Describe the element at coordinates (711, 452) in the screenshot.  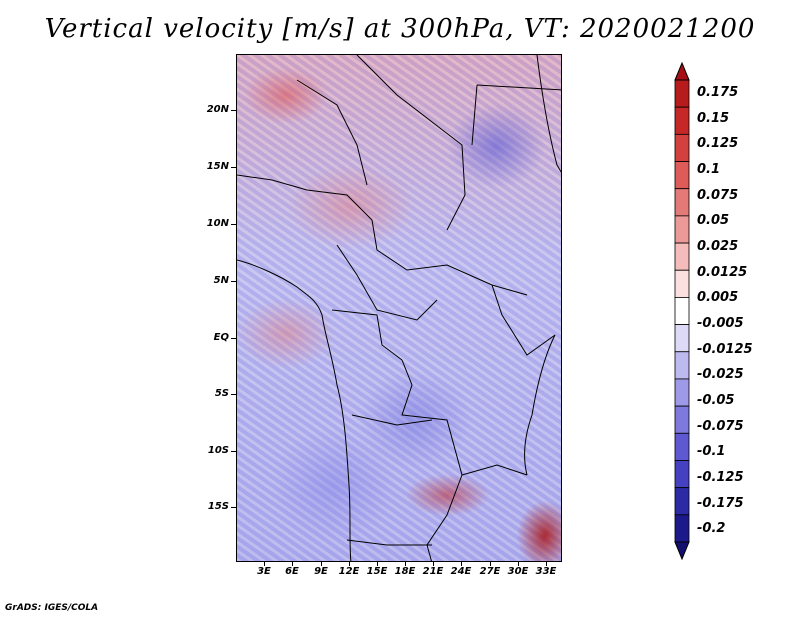
I see `colorbar-label: -0.1` at that location.